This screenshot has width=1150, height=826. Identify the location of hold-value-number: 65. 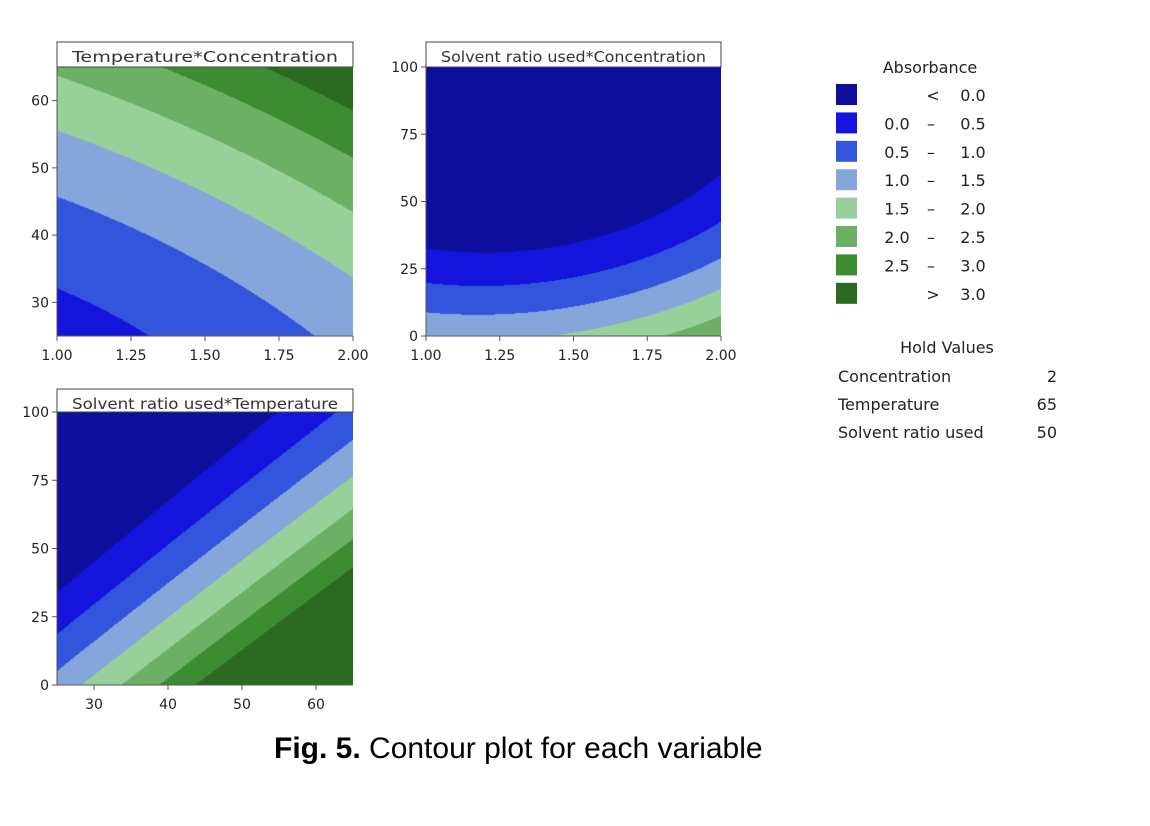
(1047, 404).